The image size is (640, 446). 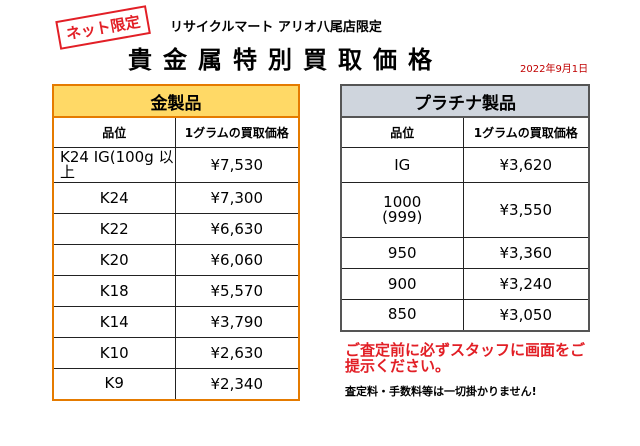 I want to click on store-name: リサイクルマート アリオ八尾店限定, so click(x=276, y=27).